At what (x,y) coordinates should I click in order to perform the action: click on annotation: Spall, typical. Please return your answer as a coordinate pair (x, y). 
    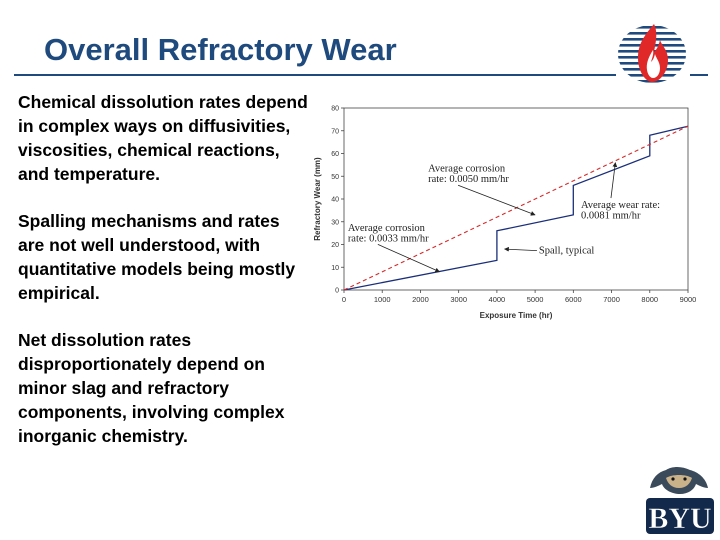
    Looking at the image, I should click on (549, 251).